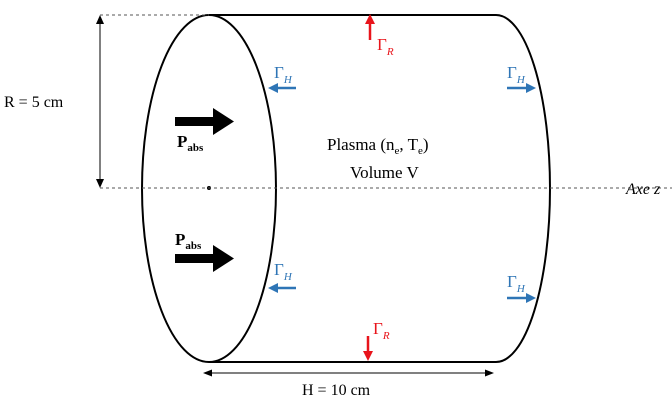 The image size is (672, 399). Describe the element at coordinates (282, 88) in the screenshot. I see `axial-flux-arrow-top-left` at that location.